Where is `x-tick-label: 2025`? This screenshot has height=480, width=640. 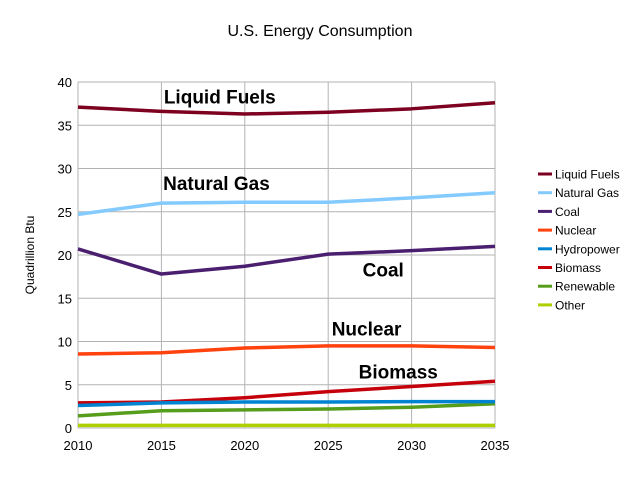 x-tick-label: 2025 is located at coordinates (328, 445).